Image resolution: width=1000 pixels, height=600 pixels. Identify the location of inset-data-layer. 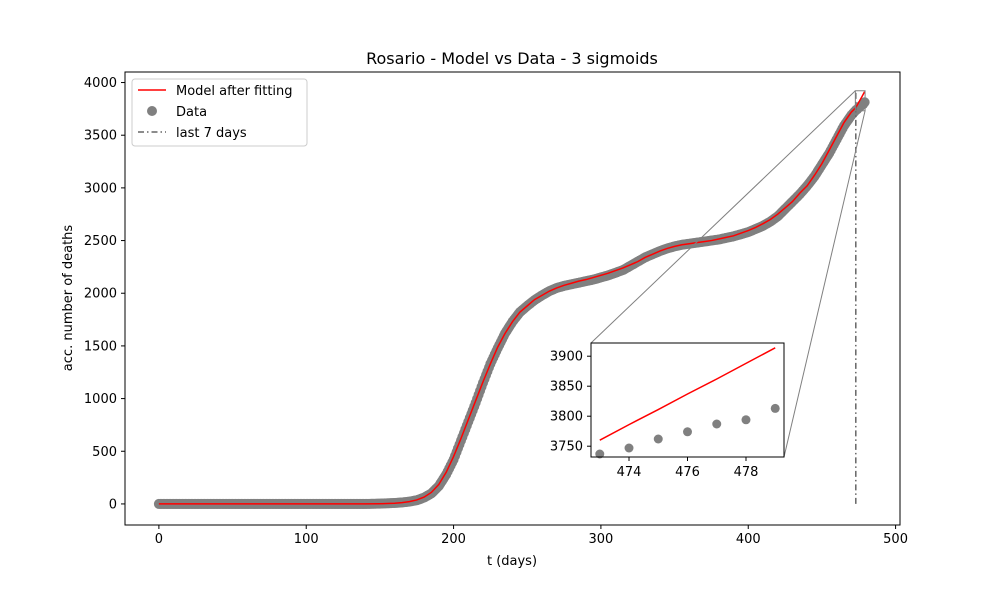
(687, 403).